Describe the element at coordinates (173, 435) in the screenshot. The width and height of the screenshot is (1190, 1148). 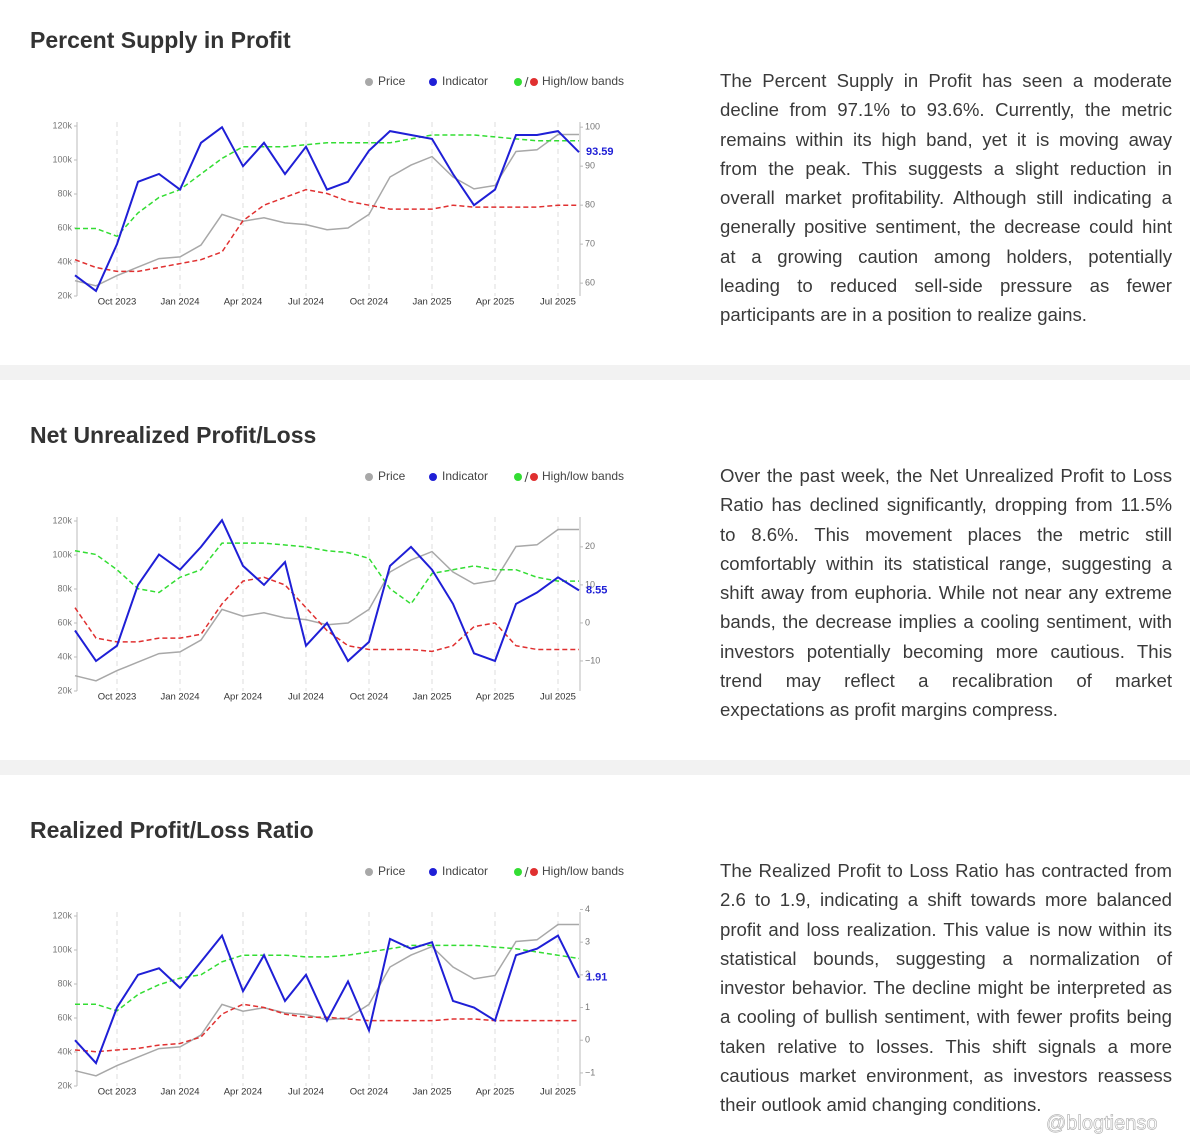
I see `section-title: Net Unrealized Profit/Loss` at that location.